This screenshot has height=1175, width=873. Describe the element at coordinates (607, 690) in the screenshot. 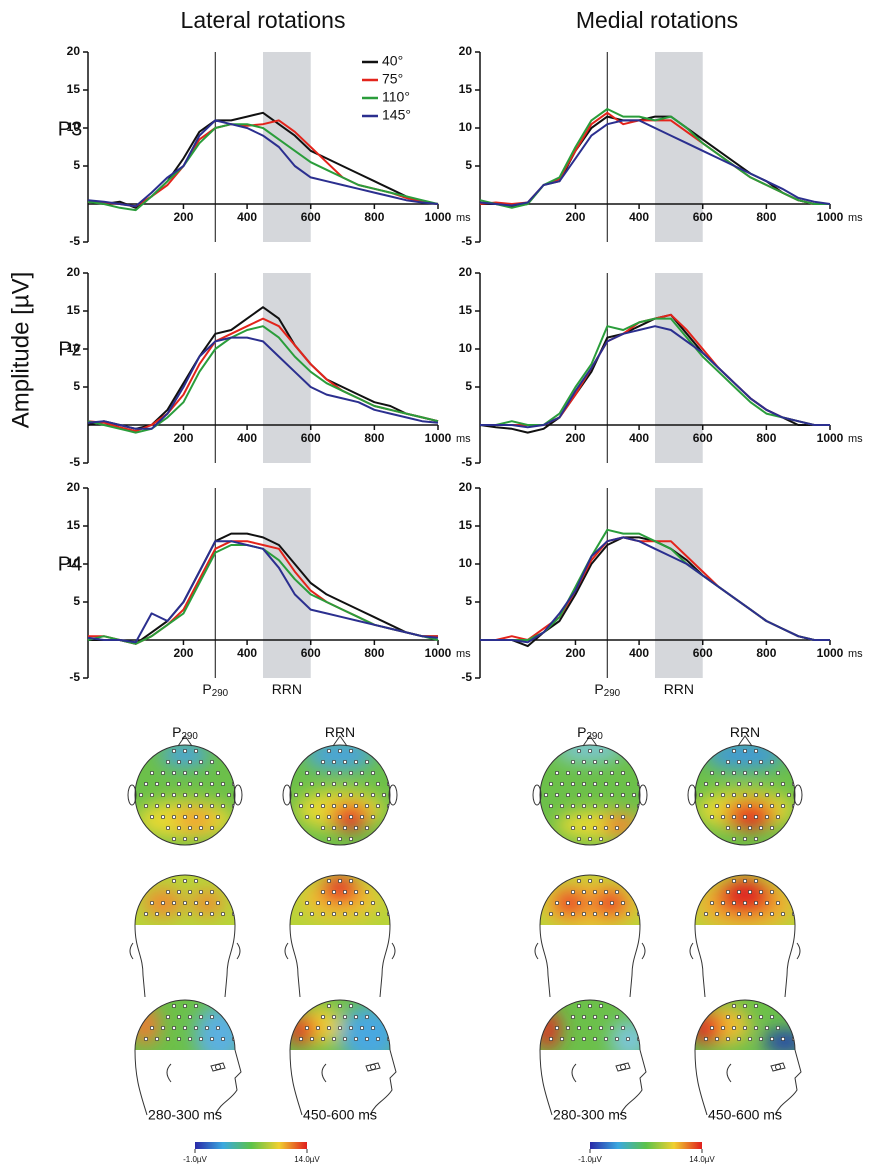

I see `annotation: P290` at that location.